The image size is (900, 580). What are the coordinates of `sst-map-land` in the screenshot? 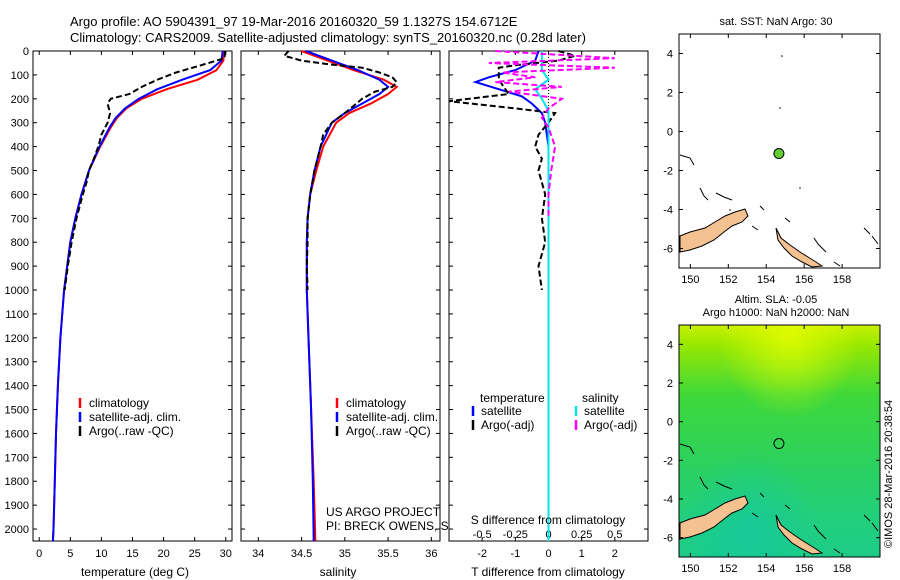 It's located at (779, 161).